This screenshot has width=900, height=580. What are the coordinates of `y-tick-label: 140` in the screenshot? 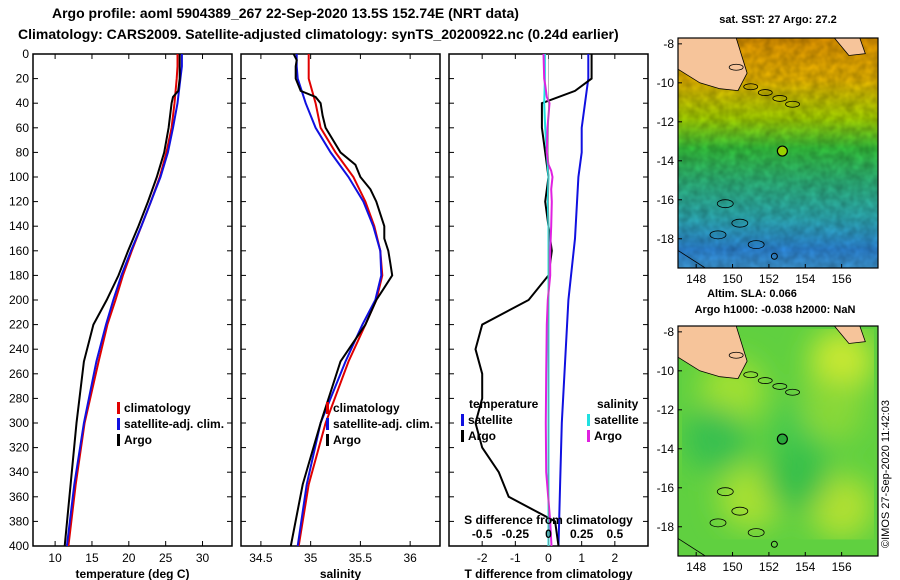 It's located at (19, 226).